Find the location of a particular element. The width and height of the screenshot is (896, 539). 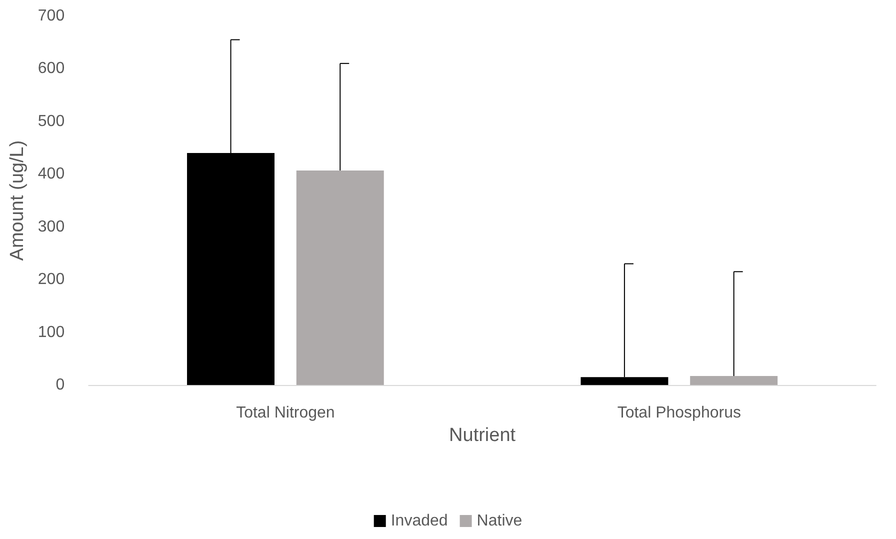

y-tick-label: 100 is located at coordinates (51, 332).